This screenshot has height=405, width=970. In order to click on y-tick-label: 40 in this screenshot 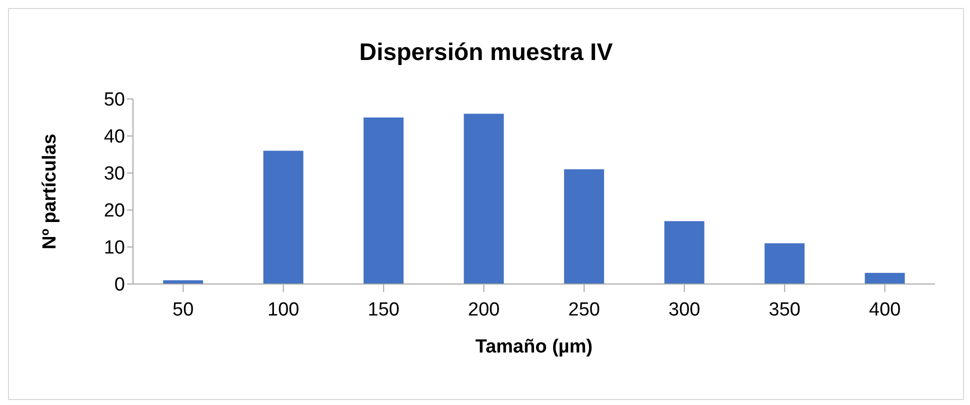, I will do `click(114, 137)`.